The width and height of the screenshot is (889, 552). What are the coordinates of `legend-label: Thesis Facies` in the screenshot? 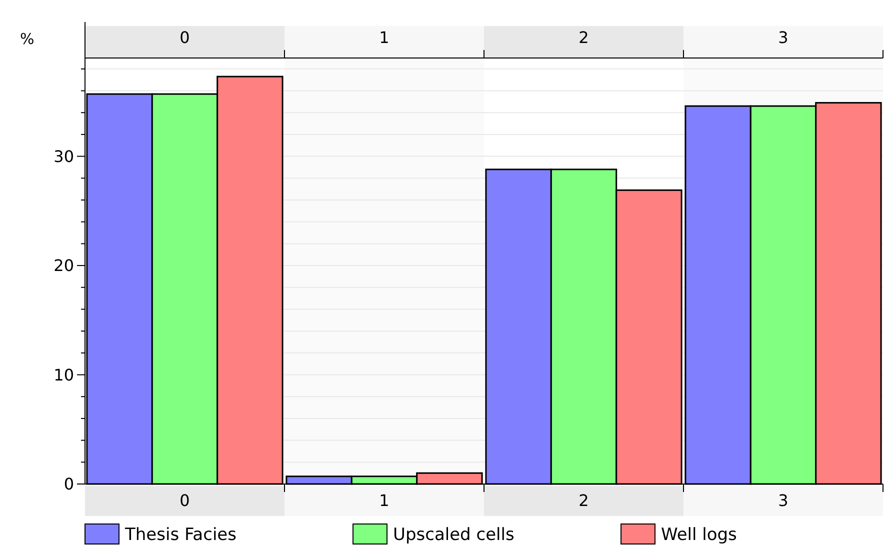 It's located at (180, 534).